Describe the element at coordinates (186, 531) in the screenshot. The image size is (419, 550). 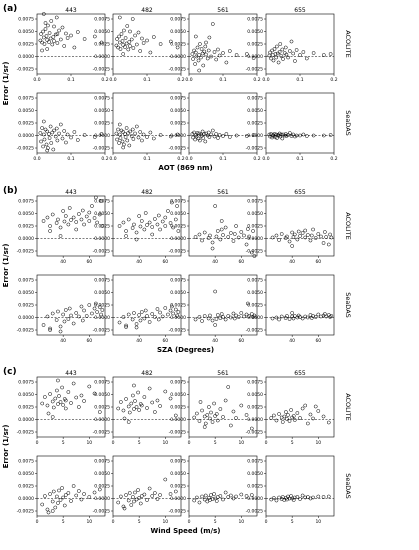
I see `x-axis-label: Wind Speed (m/s)` at that location.